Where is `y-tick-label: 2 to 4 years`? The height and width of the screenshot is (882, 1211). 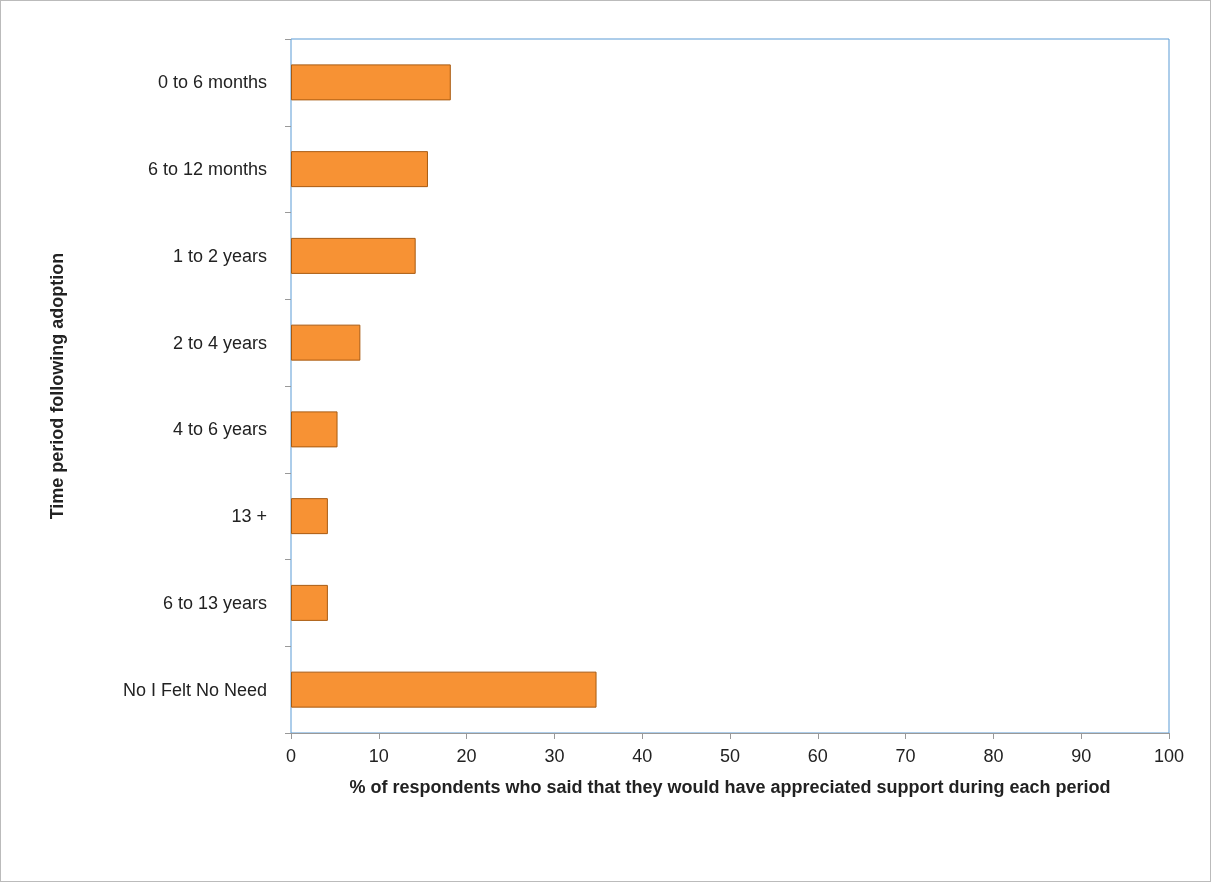
y-tick-label: 2 to 4 years is located at coordinates (219, 342).